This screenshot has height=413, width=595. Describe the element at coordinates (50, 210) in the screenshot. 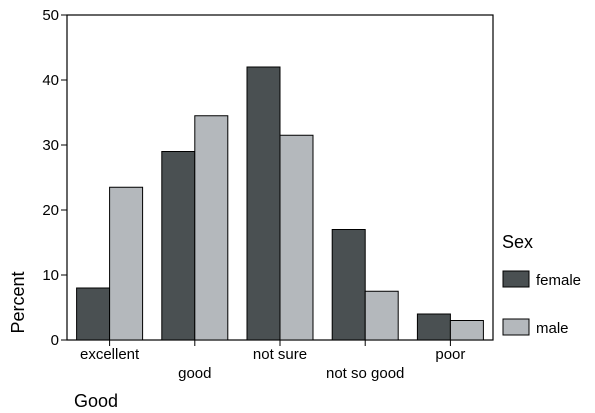

I see `y-tick-label: 20` at that location.